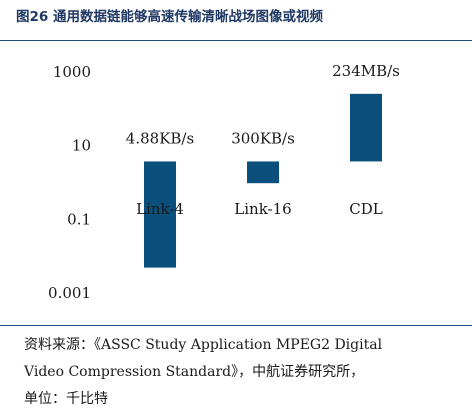  What do you see at coordinates (79, 219) in the screenshot?
I see `y-tick-label: 0.1` at bounding box center [79, 219].